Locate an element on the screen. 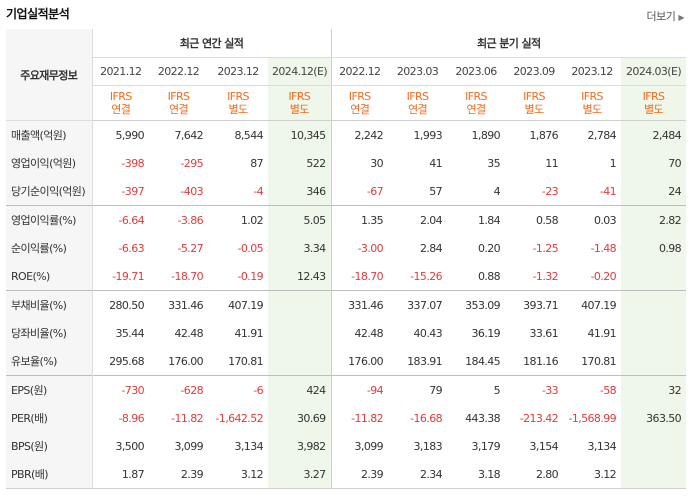 This screenshot has width=690, height=501. value-cell: 2.34 is located at coordinates (418, 474).